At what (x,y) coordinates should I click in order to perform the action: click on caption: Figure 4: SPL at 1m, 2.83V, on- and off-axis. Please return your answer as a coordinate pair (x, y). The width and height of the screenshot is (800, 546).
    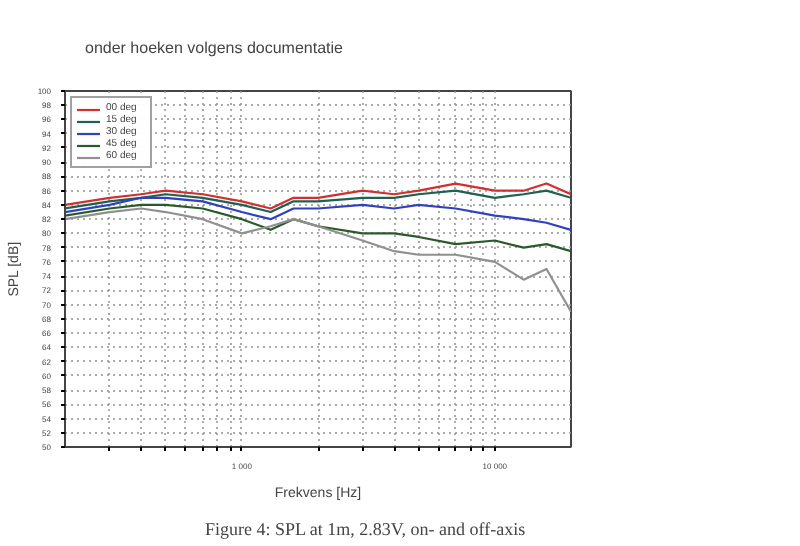
    Looking at the image, I should click on (366, 529).